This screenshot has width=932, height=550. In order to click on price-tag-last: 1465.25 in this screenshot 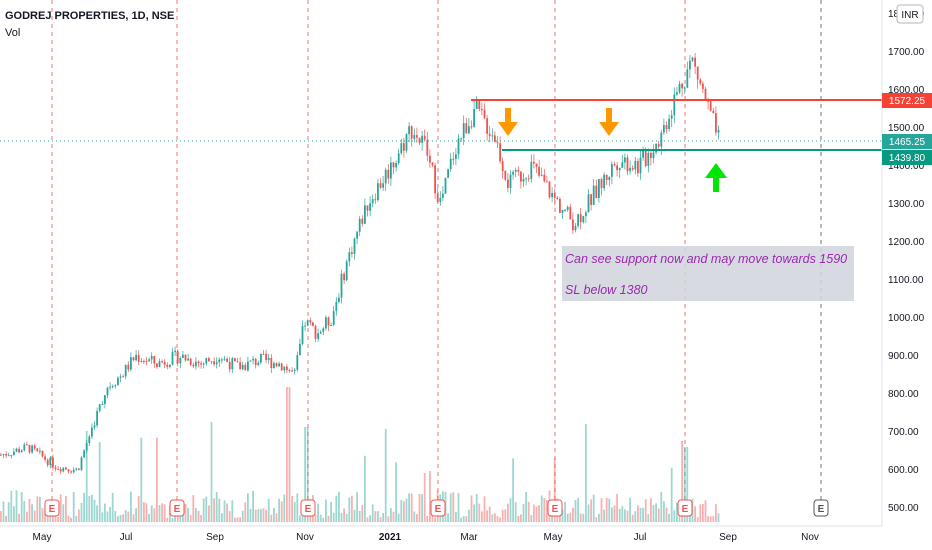, I will do `click(907, 141)`.